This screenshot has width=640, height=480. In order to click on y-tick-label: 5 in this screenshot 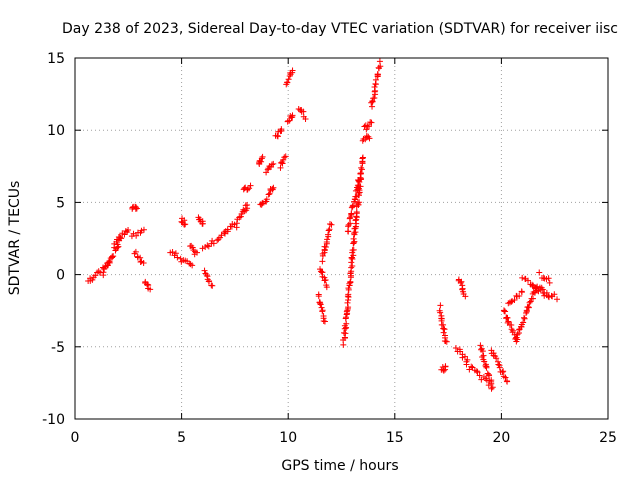, I will do `click(60, 203)`.